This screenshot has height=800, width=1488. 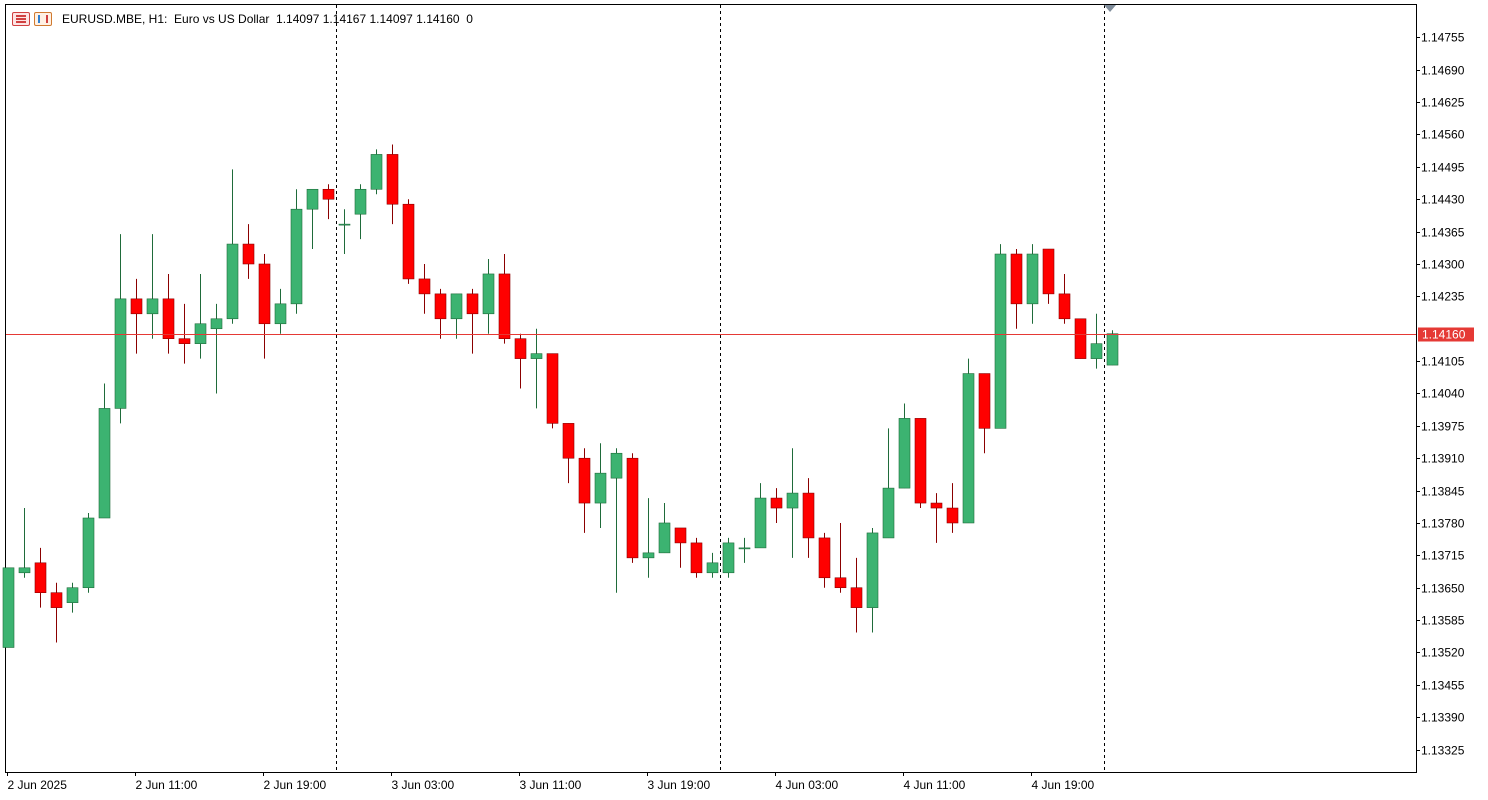 I want to click on chart-type-icon, so click(x=43, y=19).